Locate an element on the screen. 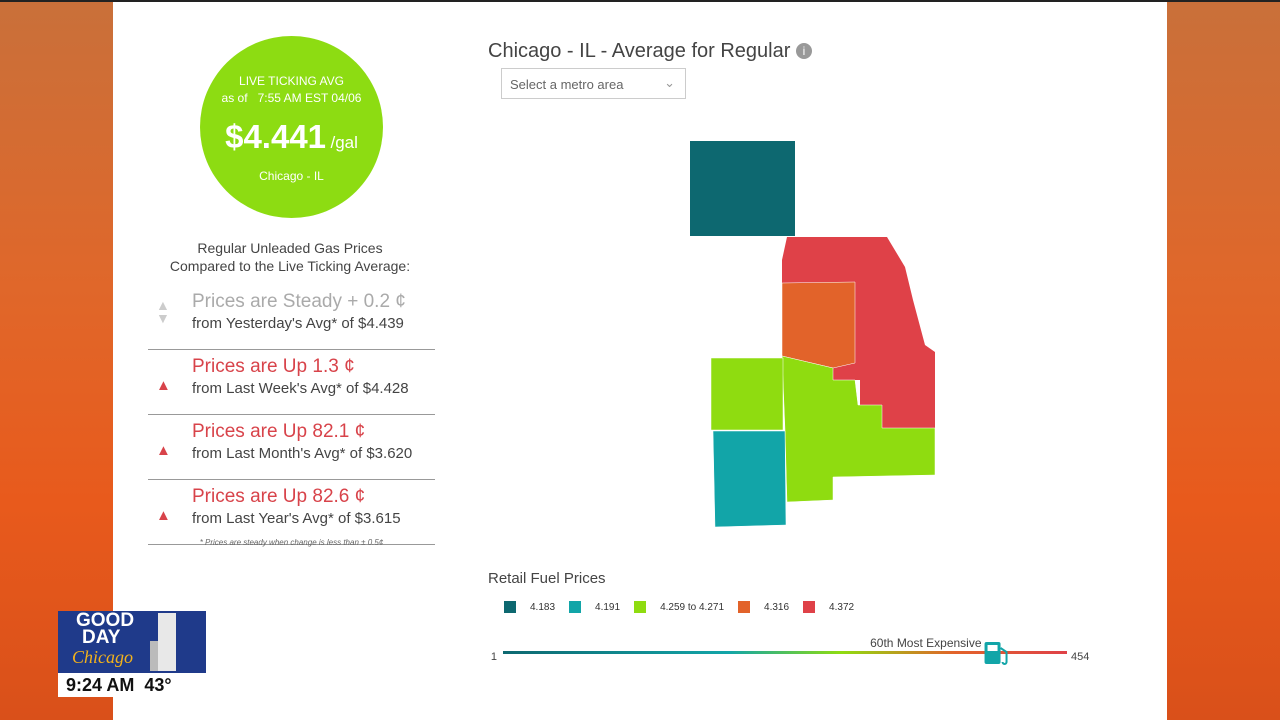 This screenshot has width=1280, height=720. info-icon: i is located at coordinates (803, 51).